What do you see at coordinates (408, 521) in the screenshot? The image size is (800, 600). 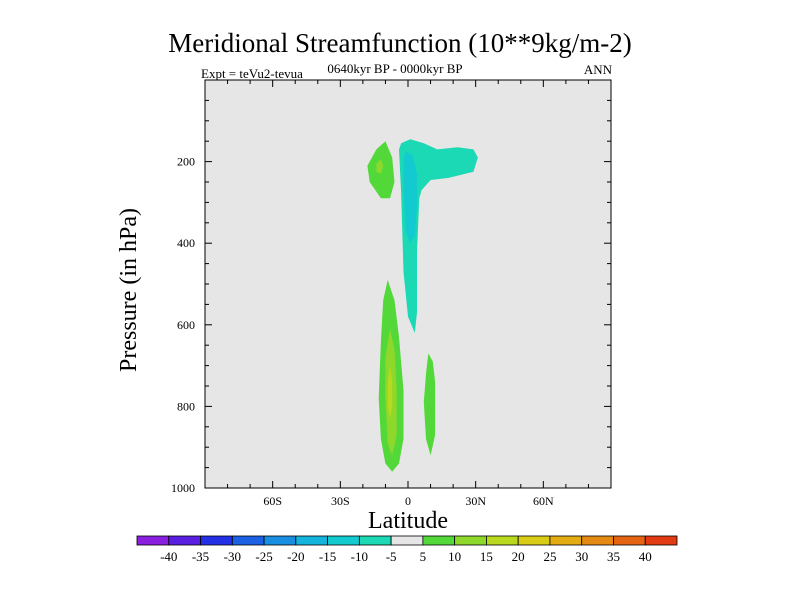 I see `x-axis-title: Latitude` at bounding box center [408, 521].